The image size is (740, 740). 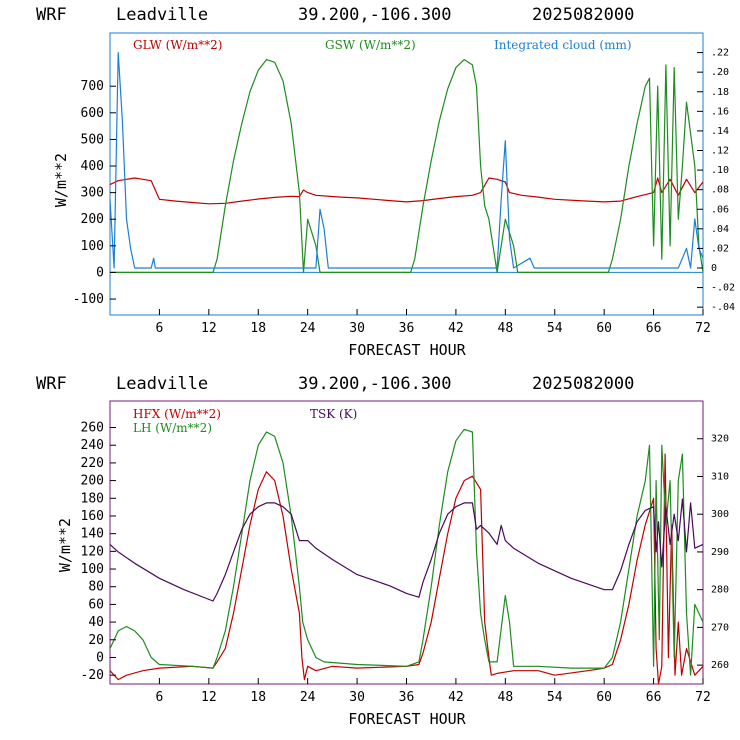 I want to click on chart2-rtick-label: 290, so click(x=720, y=552).